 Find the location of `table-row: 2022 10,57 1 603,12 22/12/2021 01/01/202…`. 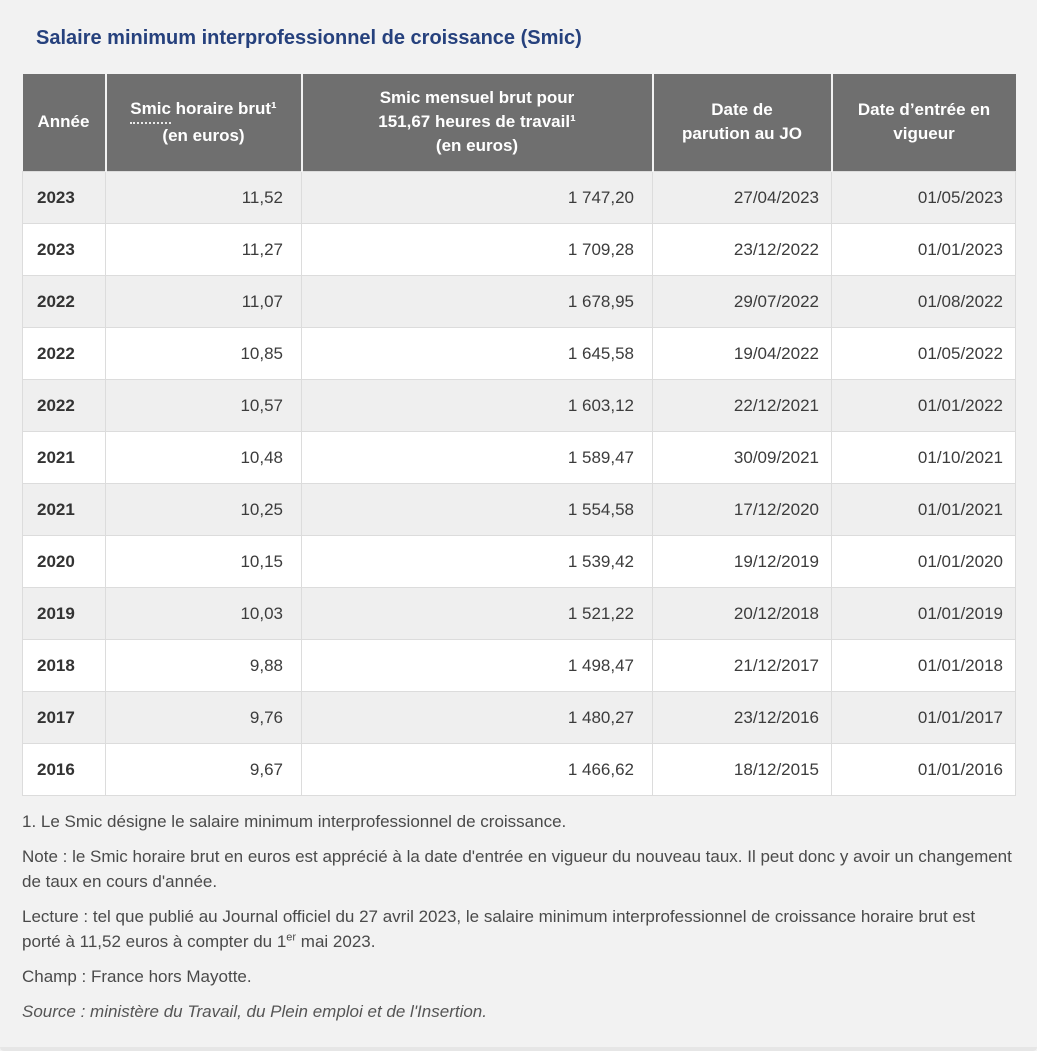

table-row: 2022 10,57 1 603,12 22/12/2021 01/01/202… is located at coordinates (519, 405).